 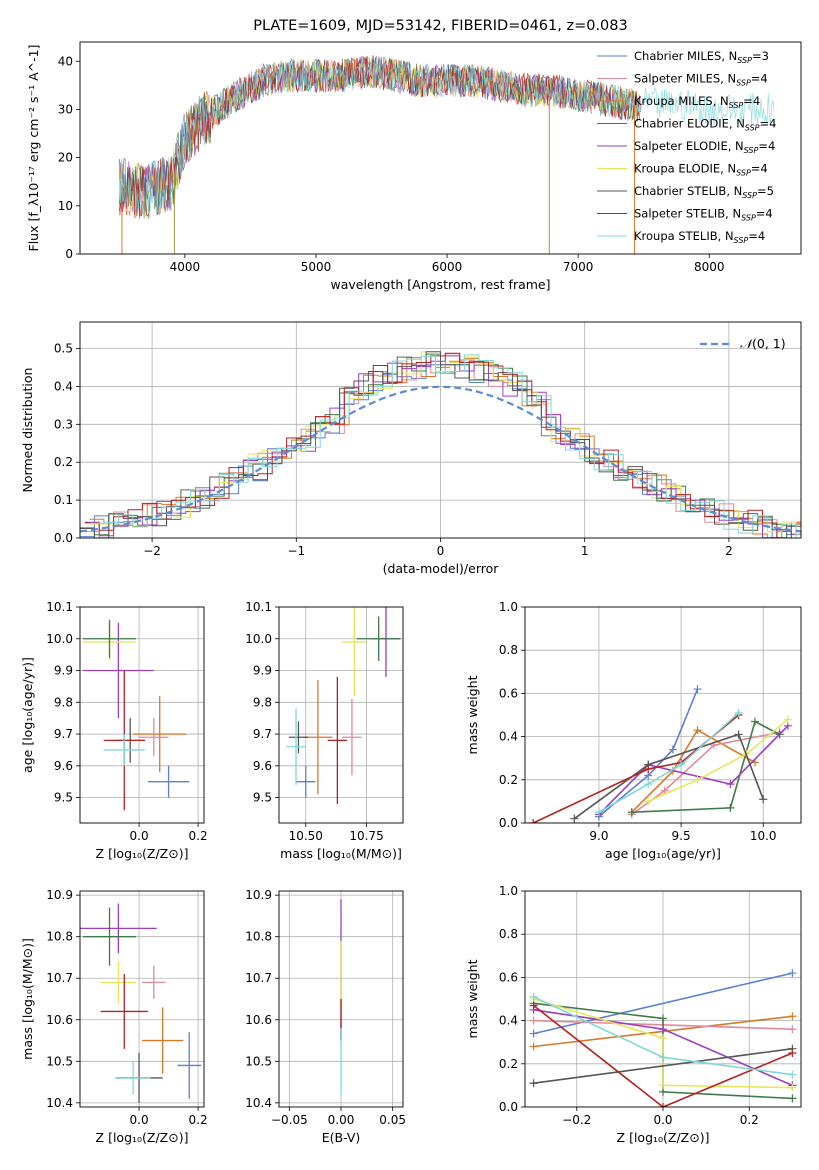 I want to click on legend-label: Kroupa MILES, NSSP=4, so click(x=697, y=102).